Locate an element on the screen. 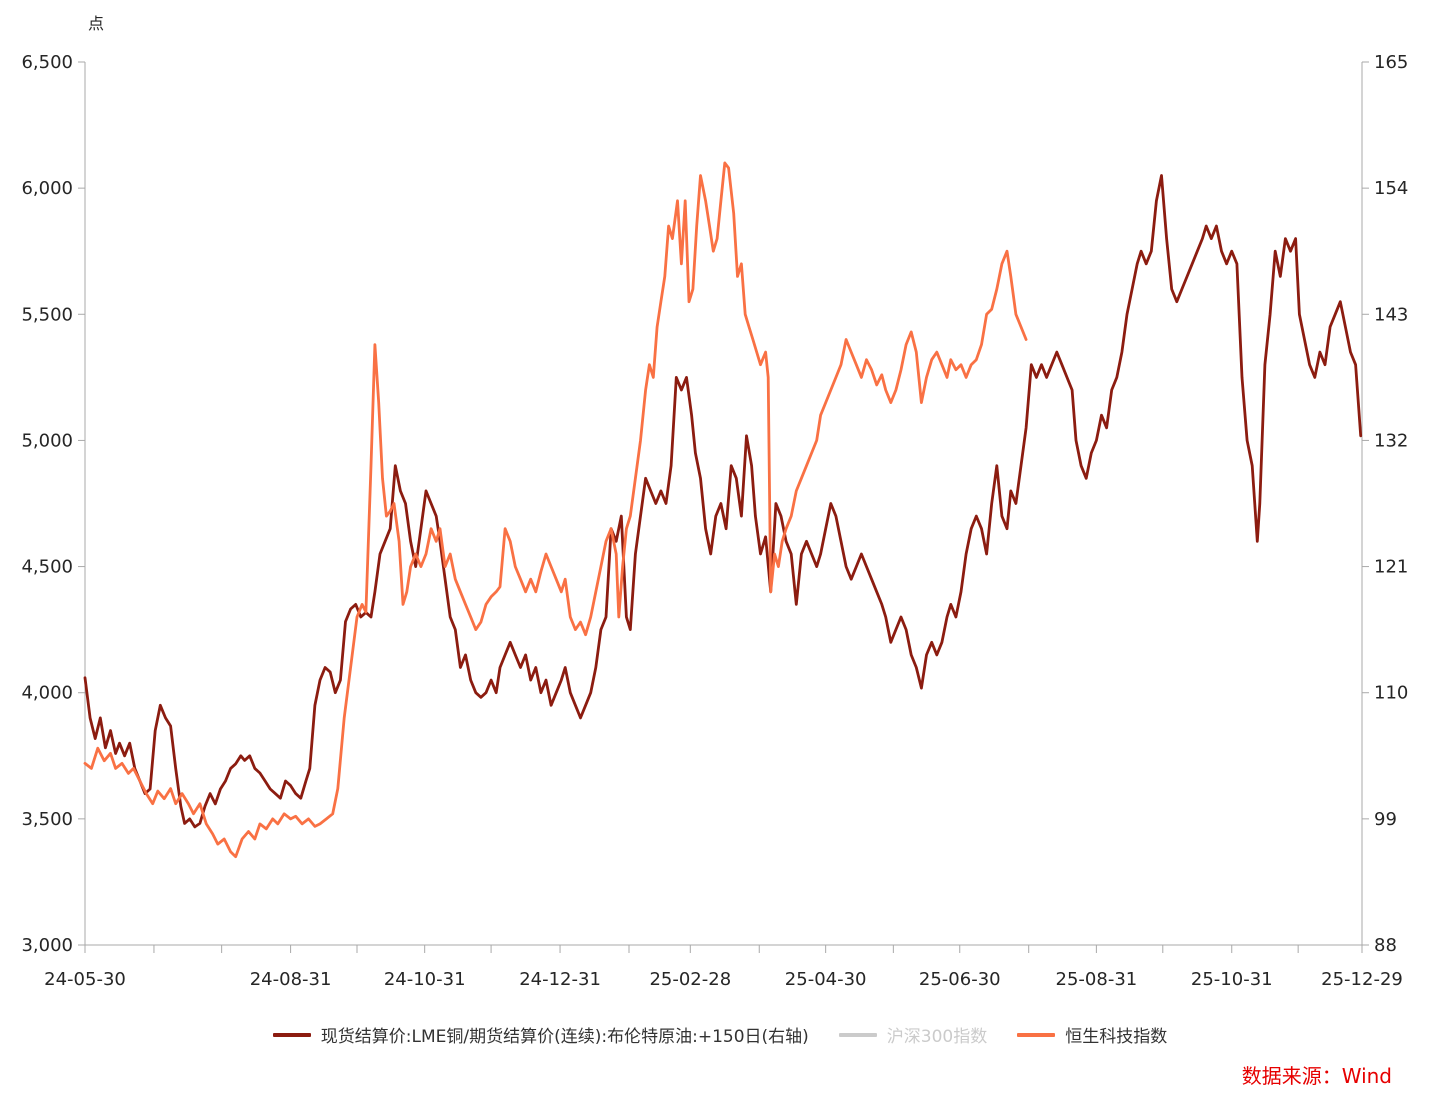 This screenshot has height=1102, width=1440. right-axis-tick-label: 143 is located at coordinates (1391, 314).